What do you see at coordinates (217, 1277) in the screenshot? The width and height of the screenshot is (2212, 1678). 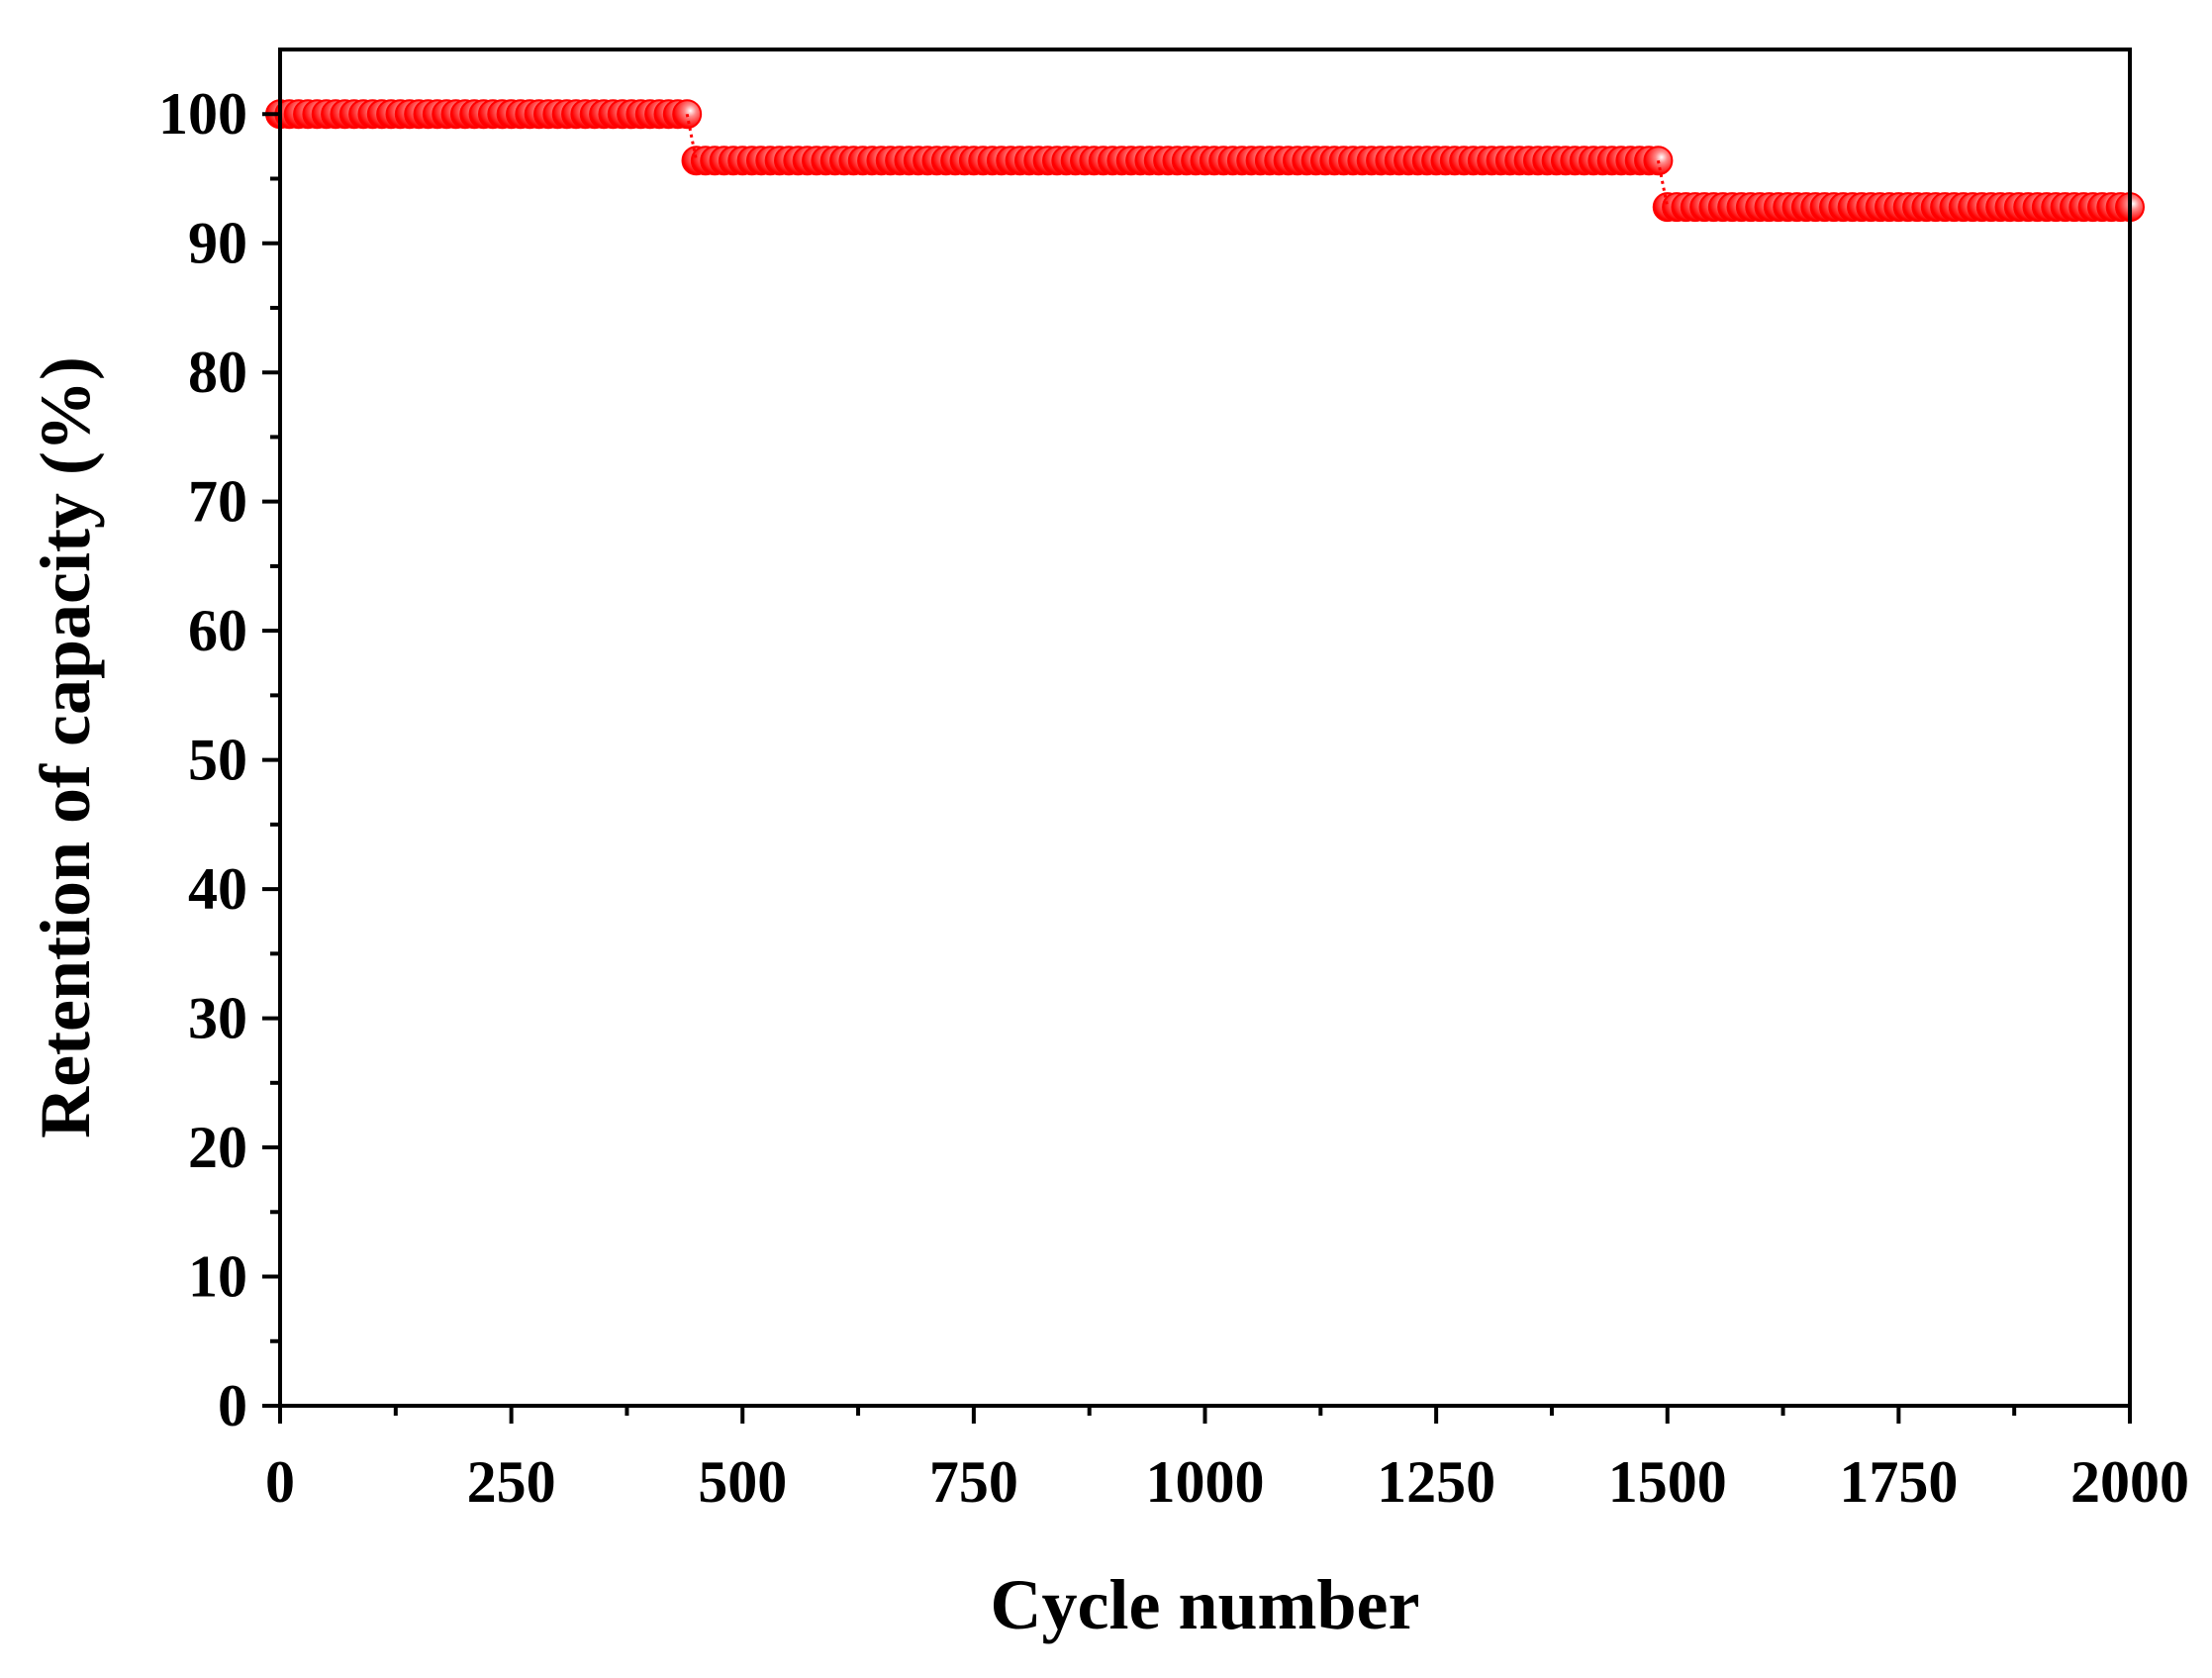 I see `y-tick-label: 10` at bounding box center [217, 1277].